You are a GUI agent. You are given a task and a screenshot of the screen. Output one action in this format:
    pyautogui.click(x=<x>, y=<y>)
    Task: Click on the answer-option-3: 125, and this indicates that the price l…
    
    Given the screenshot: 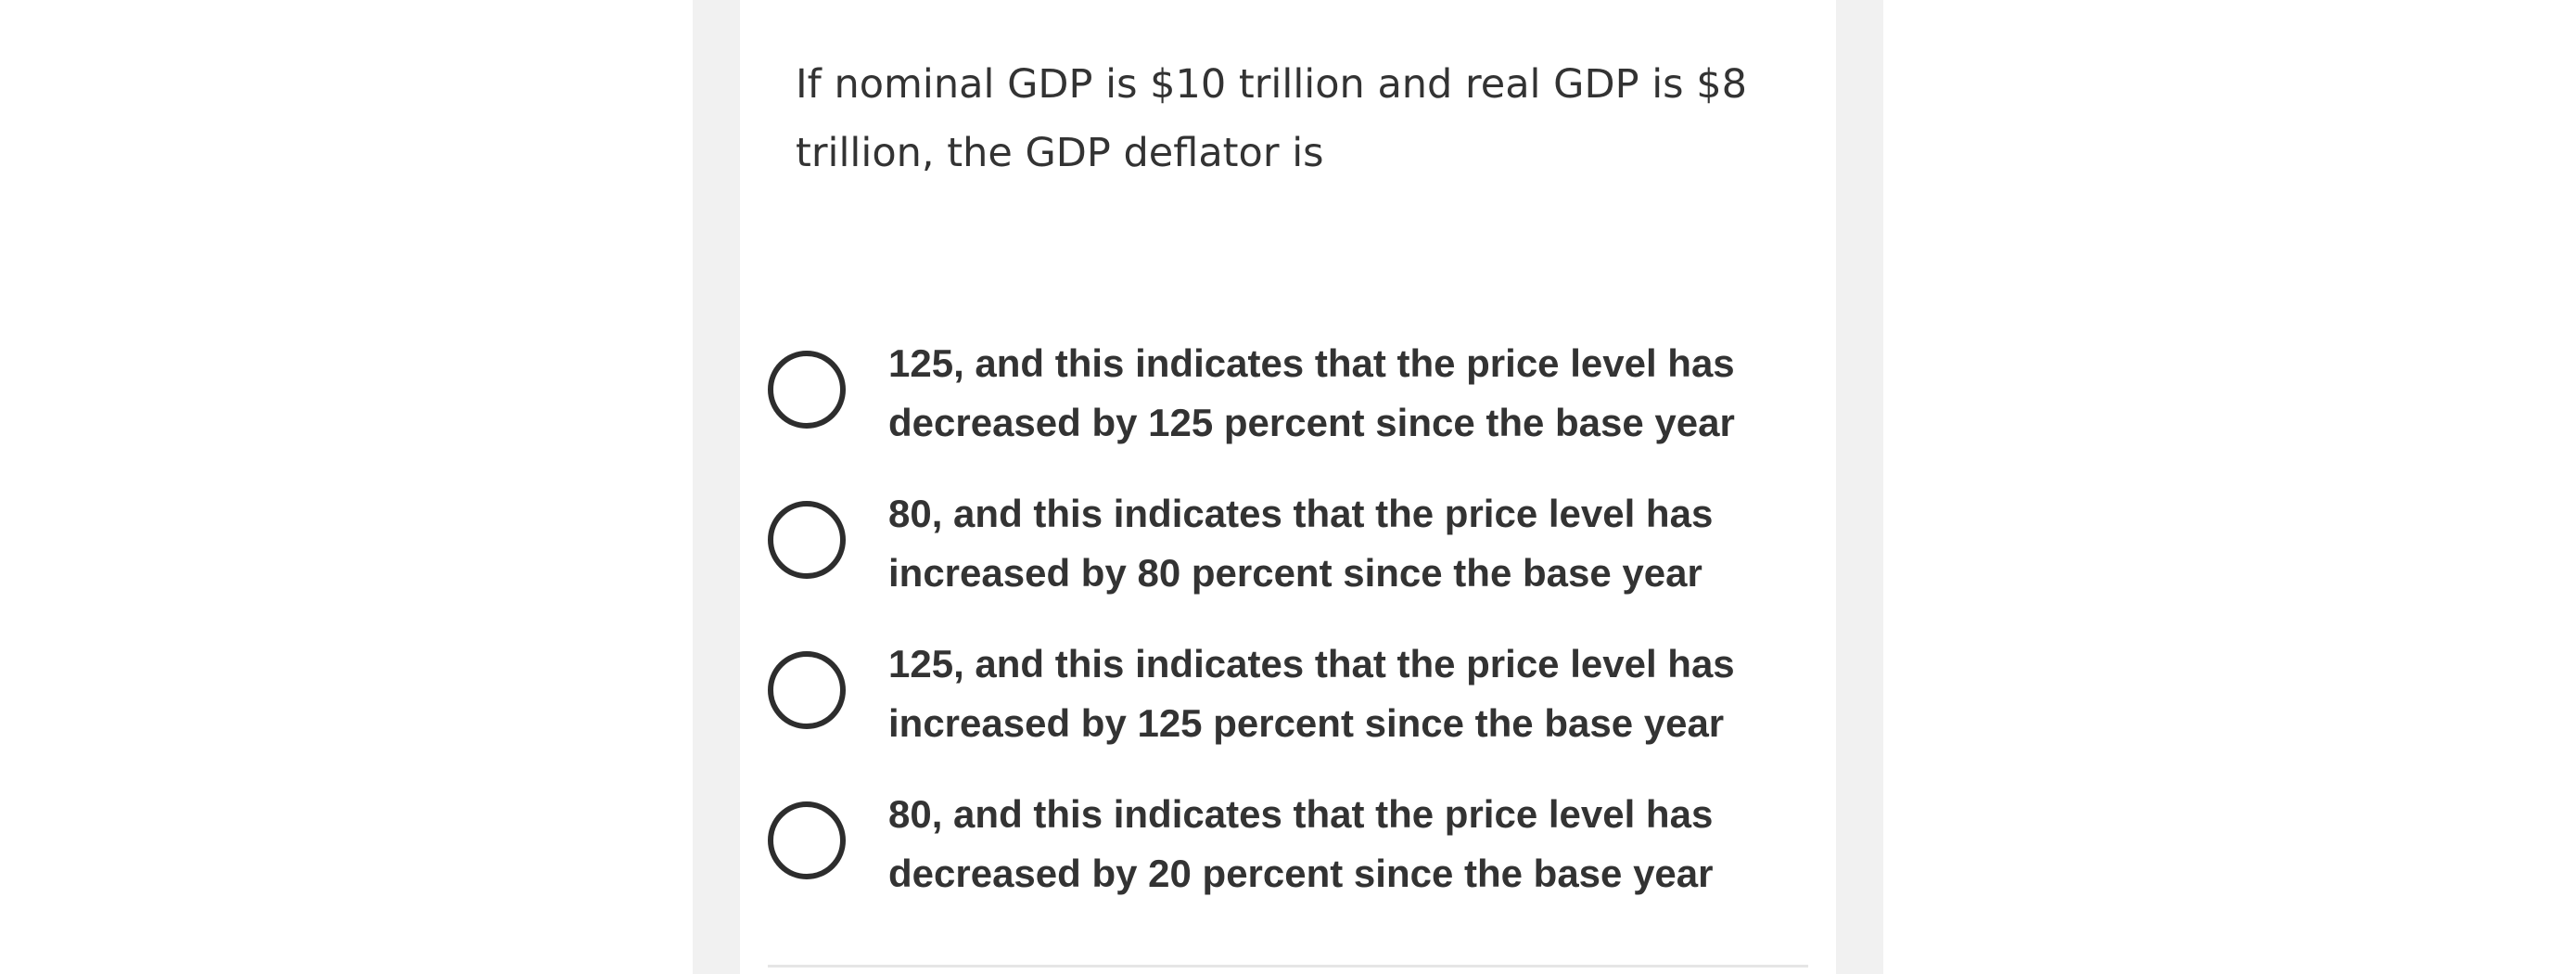 What is the action you would take?
    pyautogui.click(x=1287, y=709)
    